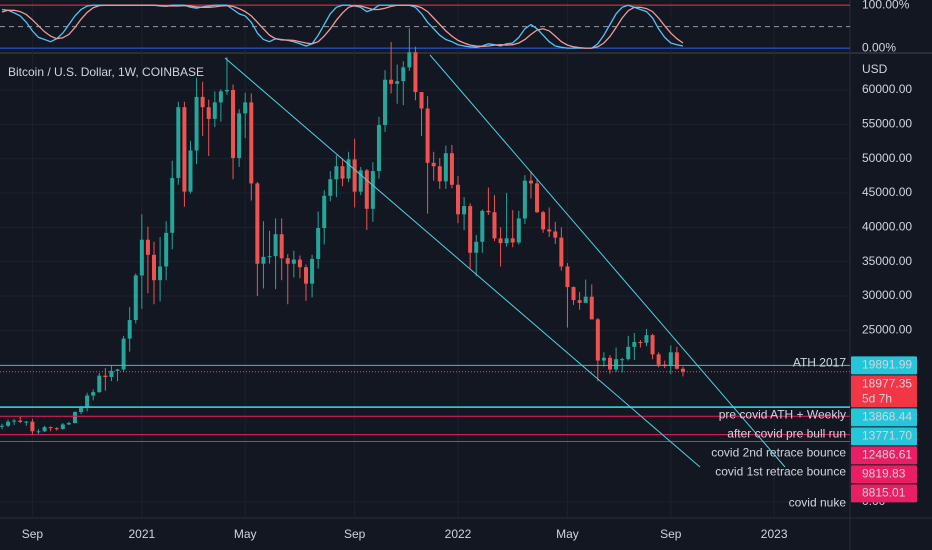  What do you see at coordinates (780, 472) in the screenshot?
I see `level-label: covid 1st retrace bounce` at bounding box center [780, 472].